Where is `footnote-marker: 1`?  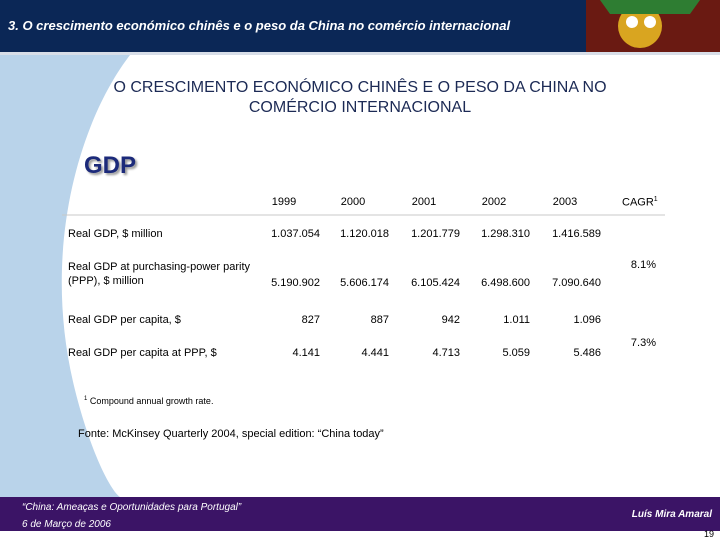 footnote-marker: 1 is located at coordinates (86, 399).